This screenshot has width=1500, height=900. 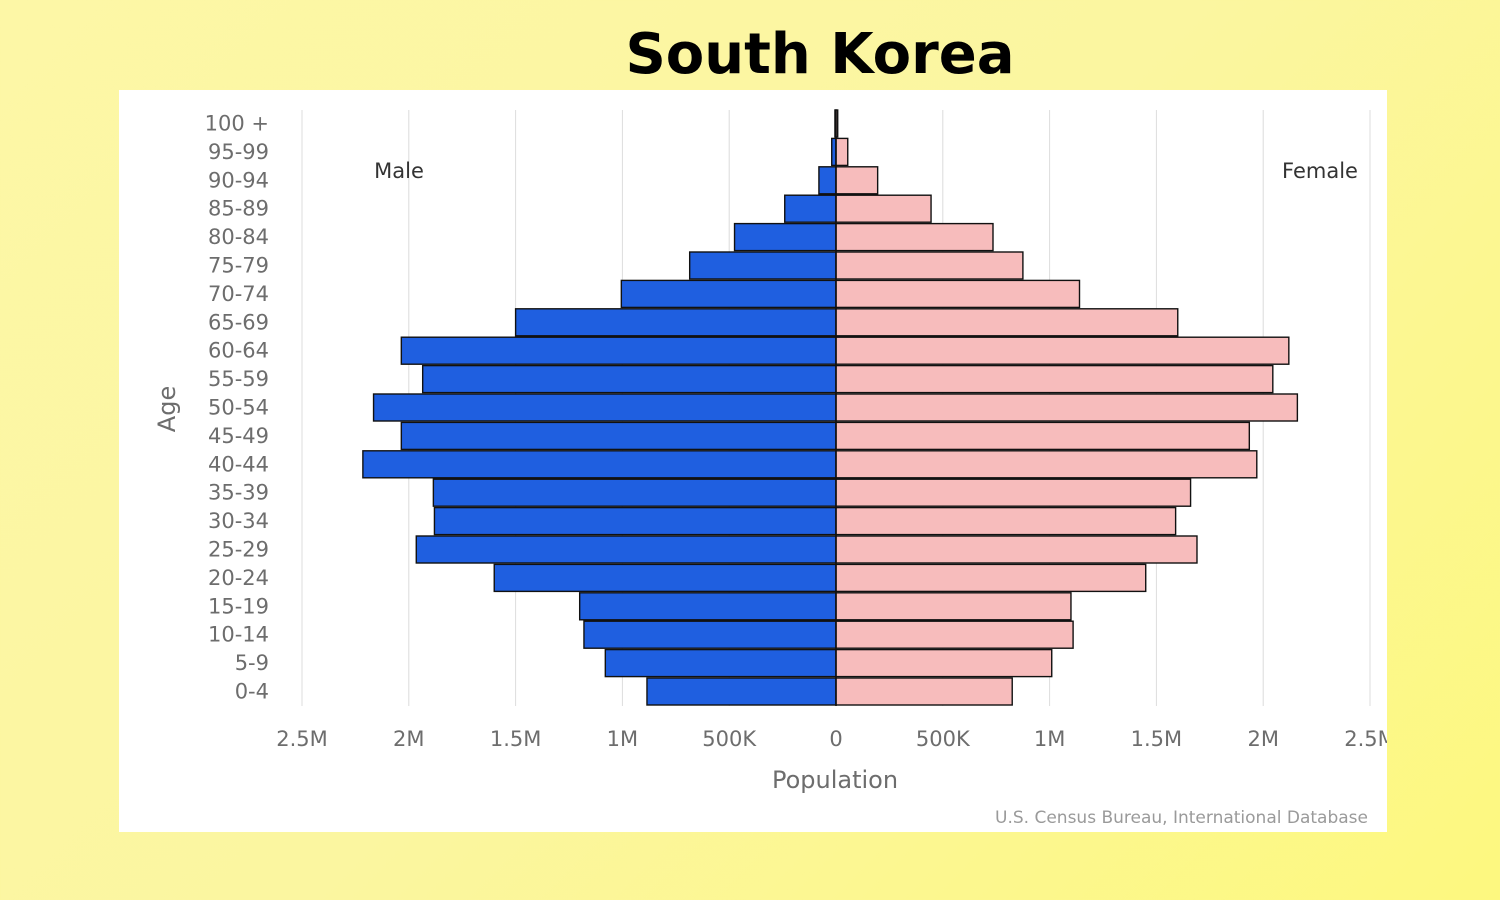 What do you see at coordinates (238, 578) in the screenshot?
I see `age-tick-label: 20-24` at bounding box center [238, 578].